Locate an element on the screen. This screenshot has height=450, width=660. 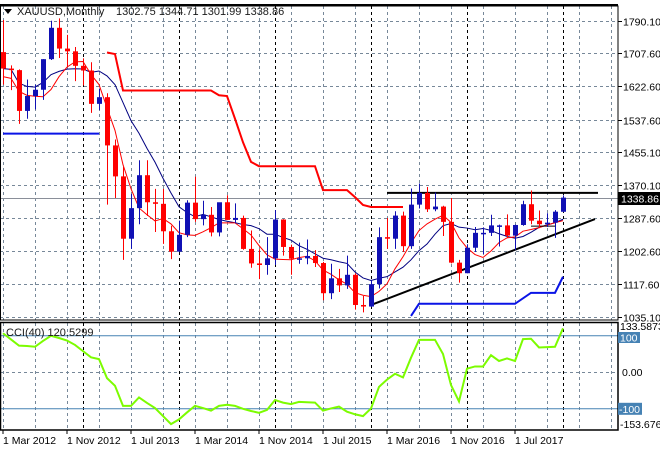
cci-label: CCI(40) 120.5299 is located at coordinates (49, 333).